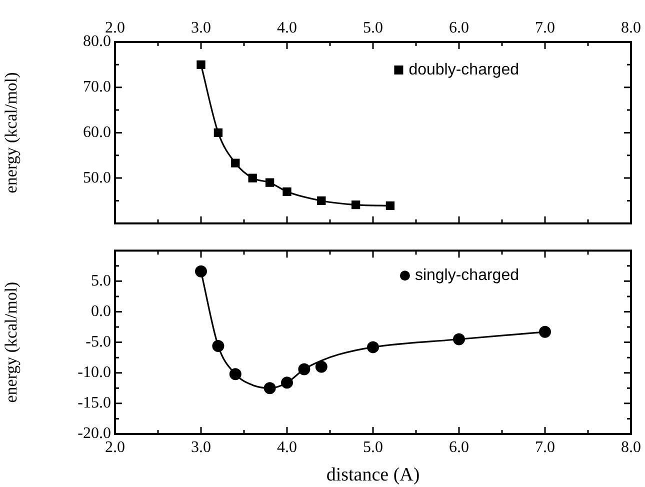  I want to click on y-tick-label: 70.0, so click(97, 87).